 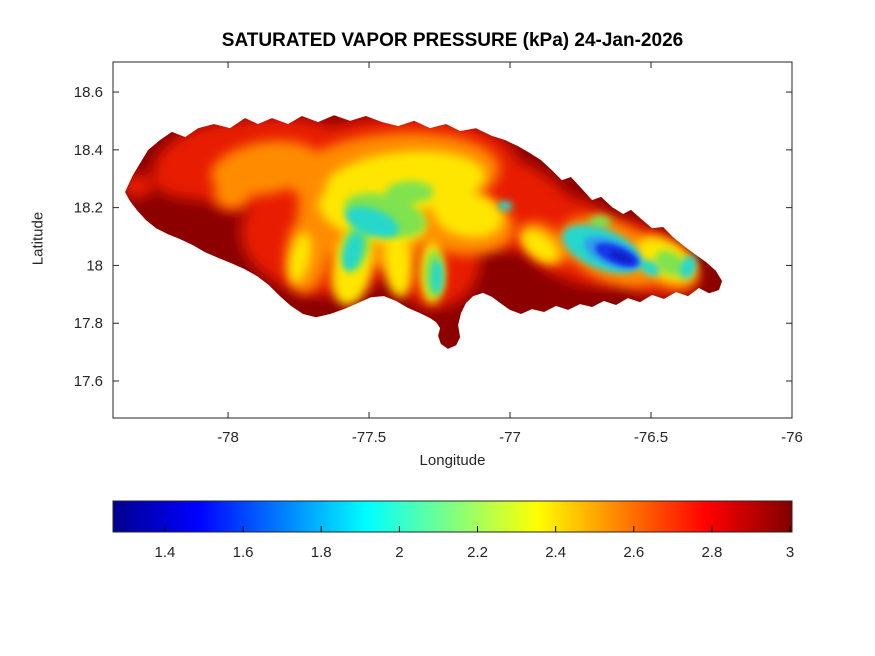 I want to click on x-tick-label: -77.5, so click(x=369, y=437).